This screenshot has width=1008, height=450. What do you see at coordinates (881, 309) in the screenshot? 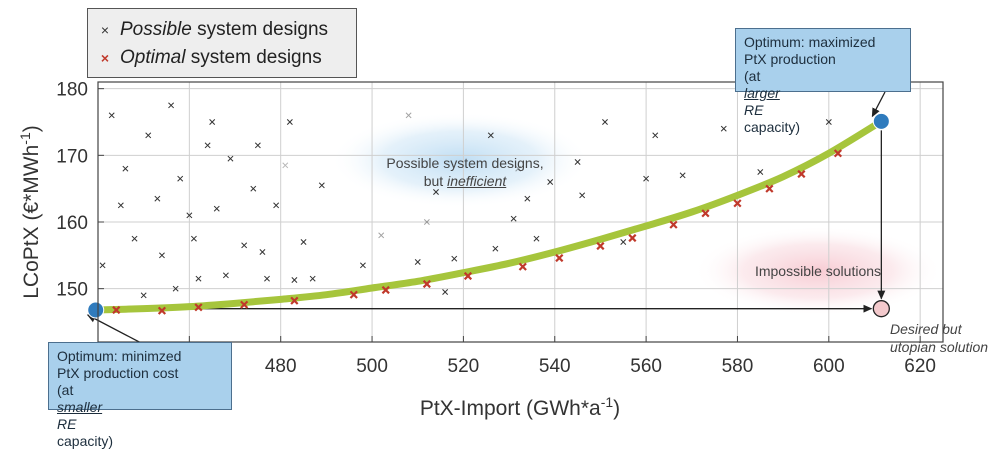
I see `utopian-point` at bounding box center [881, 309].